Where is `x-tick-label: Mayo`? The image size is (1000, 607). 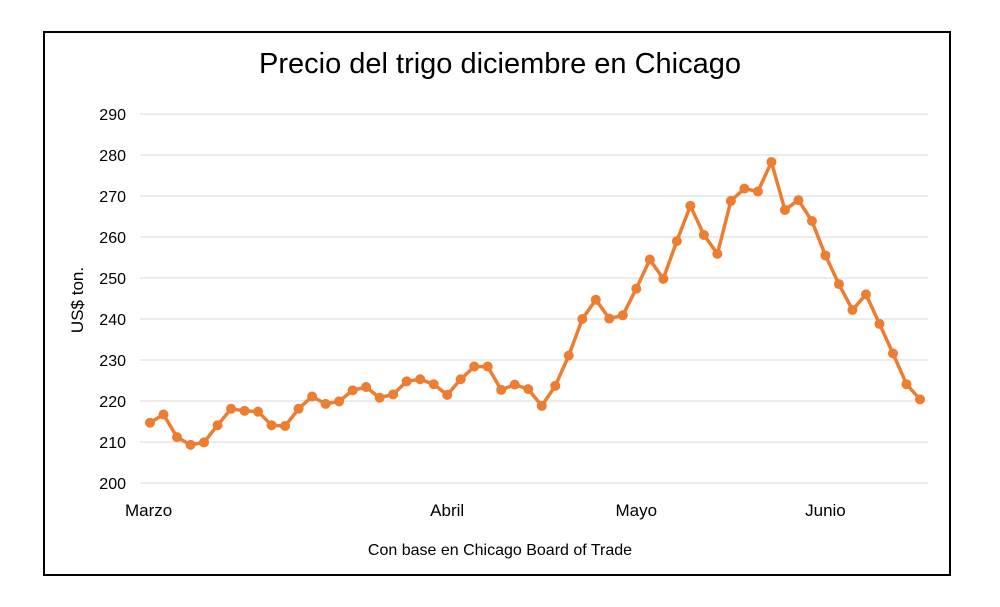
x-tick-label: Mayo is located at coordinates (637, 510).